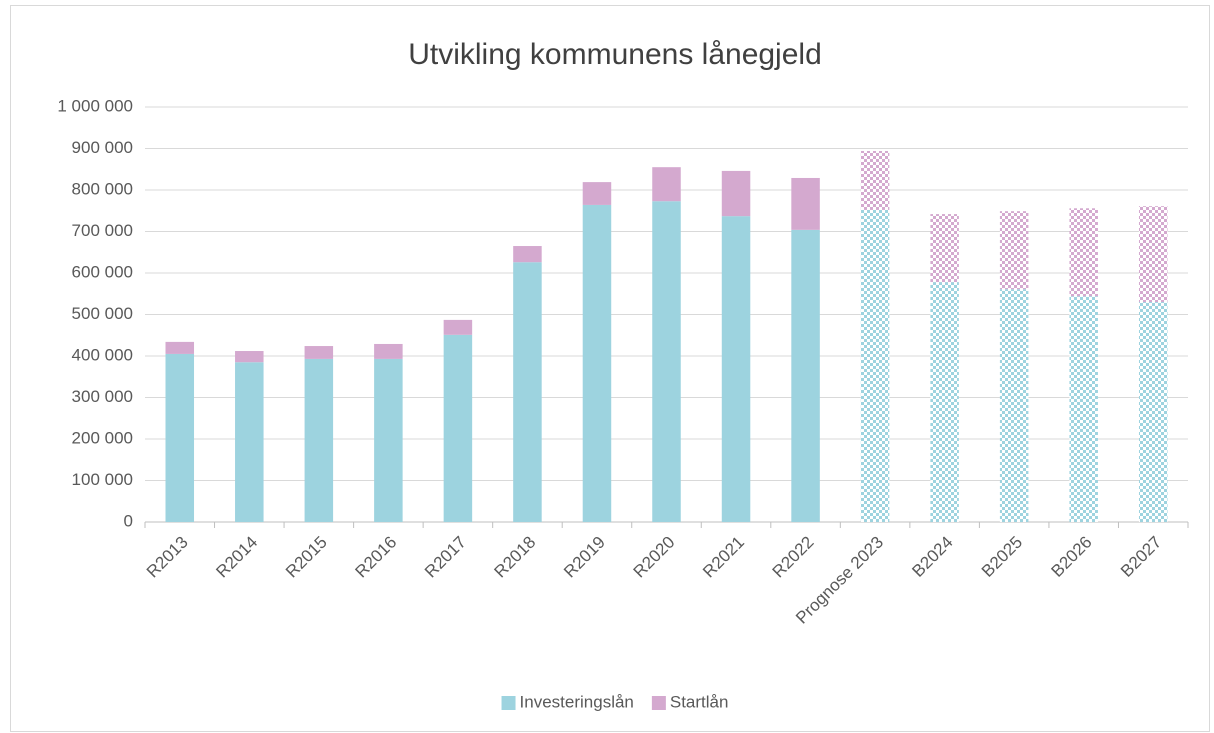  I want to click on y-tick-label: 500 000, so click(102, 313).